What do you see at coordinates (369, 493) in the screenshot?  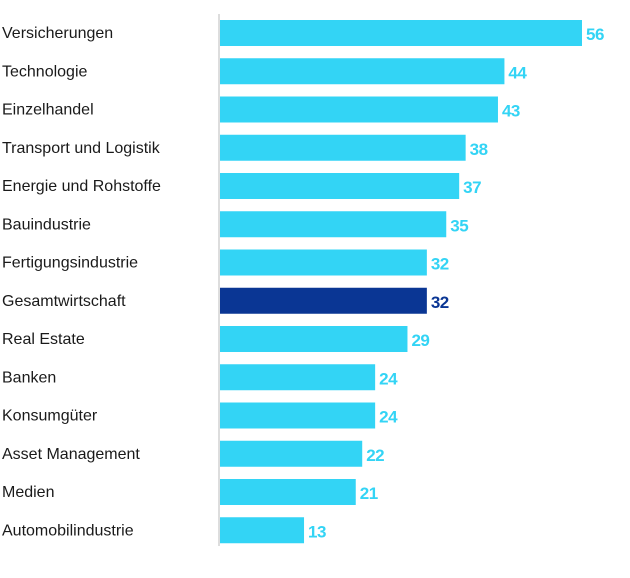 I see `value-label-medien: 21` at bounding box center [369, 493].